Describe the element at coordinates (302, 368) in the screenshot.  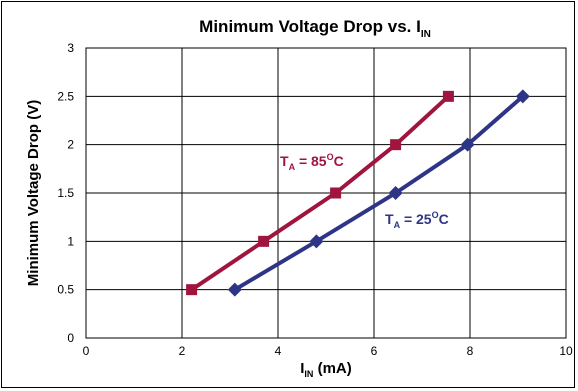
I see `x-axis-label-main: I` at that location.